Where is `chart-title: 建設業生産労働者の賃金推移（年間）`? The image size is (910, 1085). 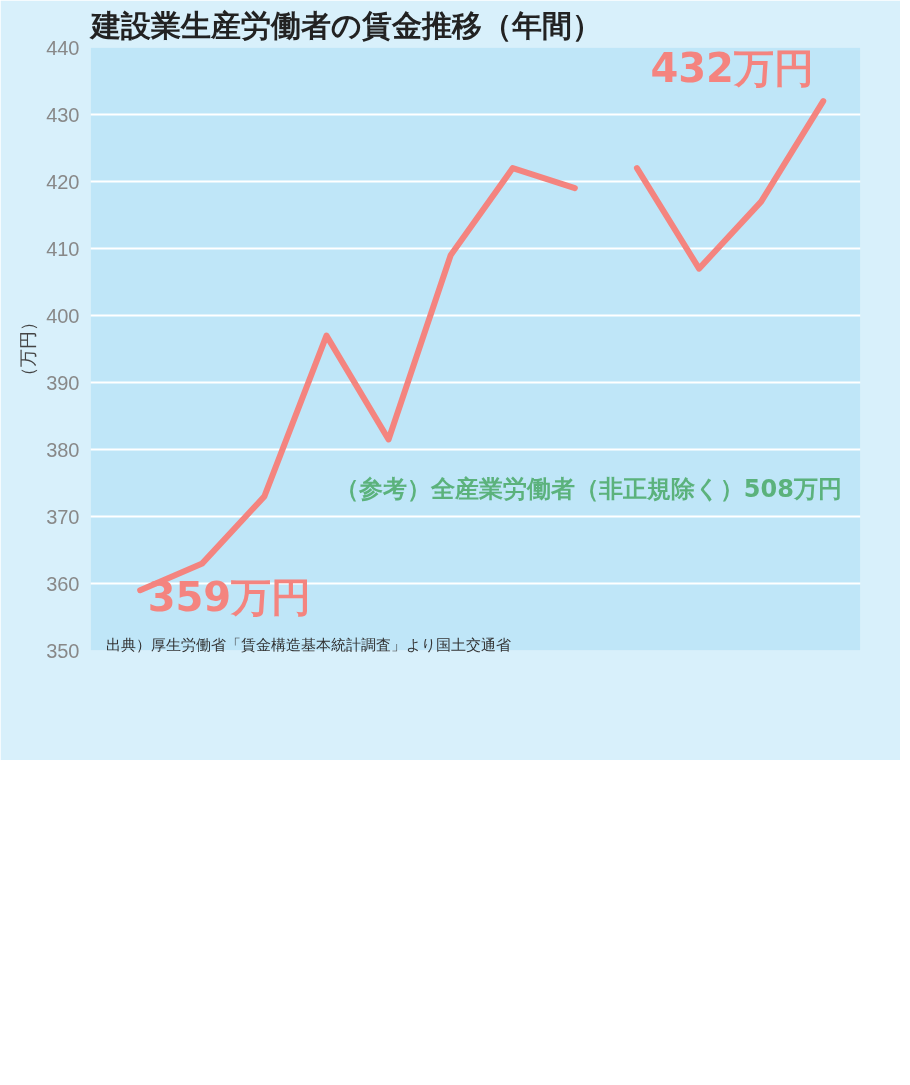
chart-title: 建設業生産労働者の賃金推移（年間） is located at coordinates (345, 25).